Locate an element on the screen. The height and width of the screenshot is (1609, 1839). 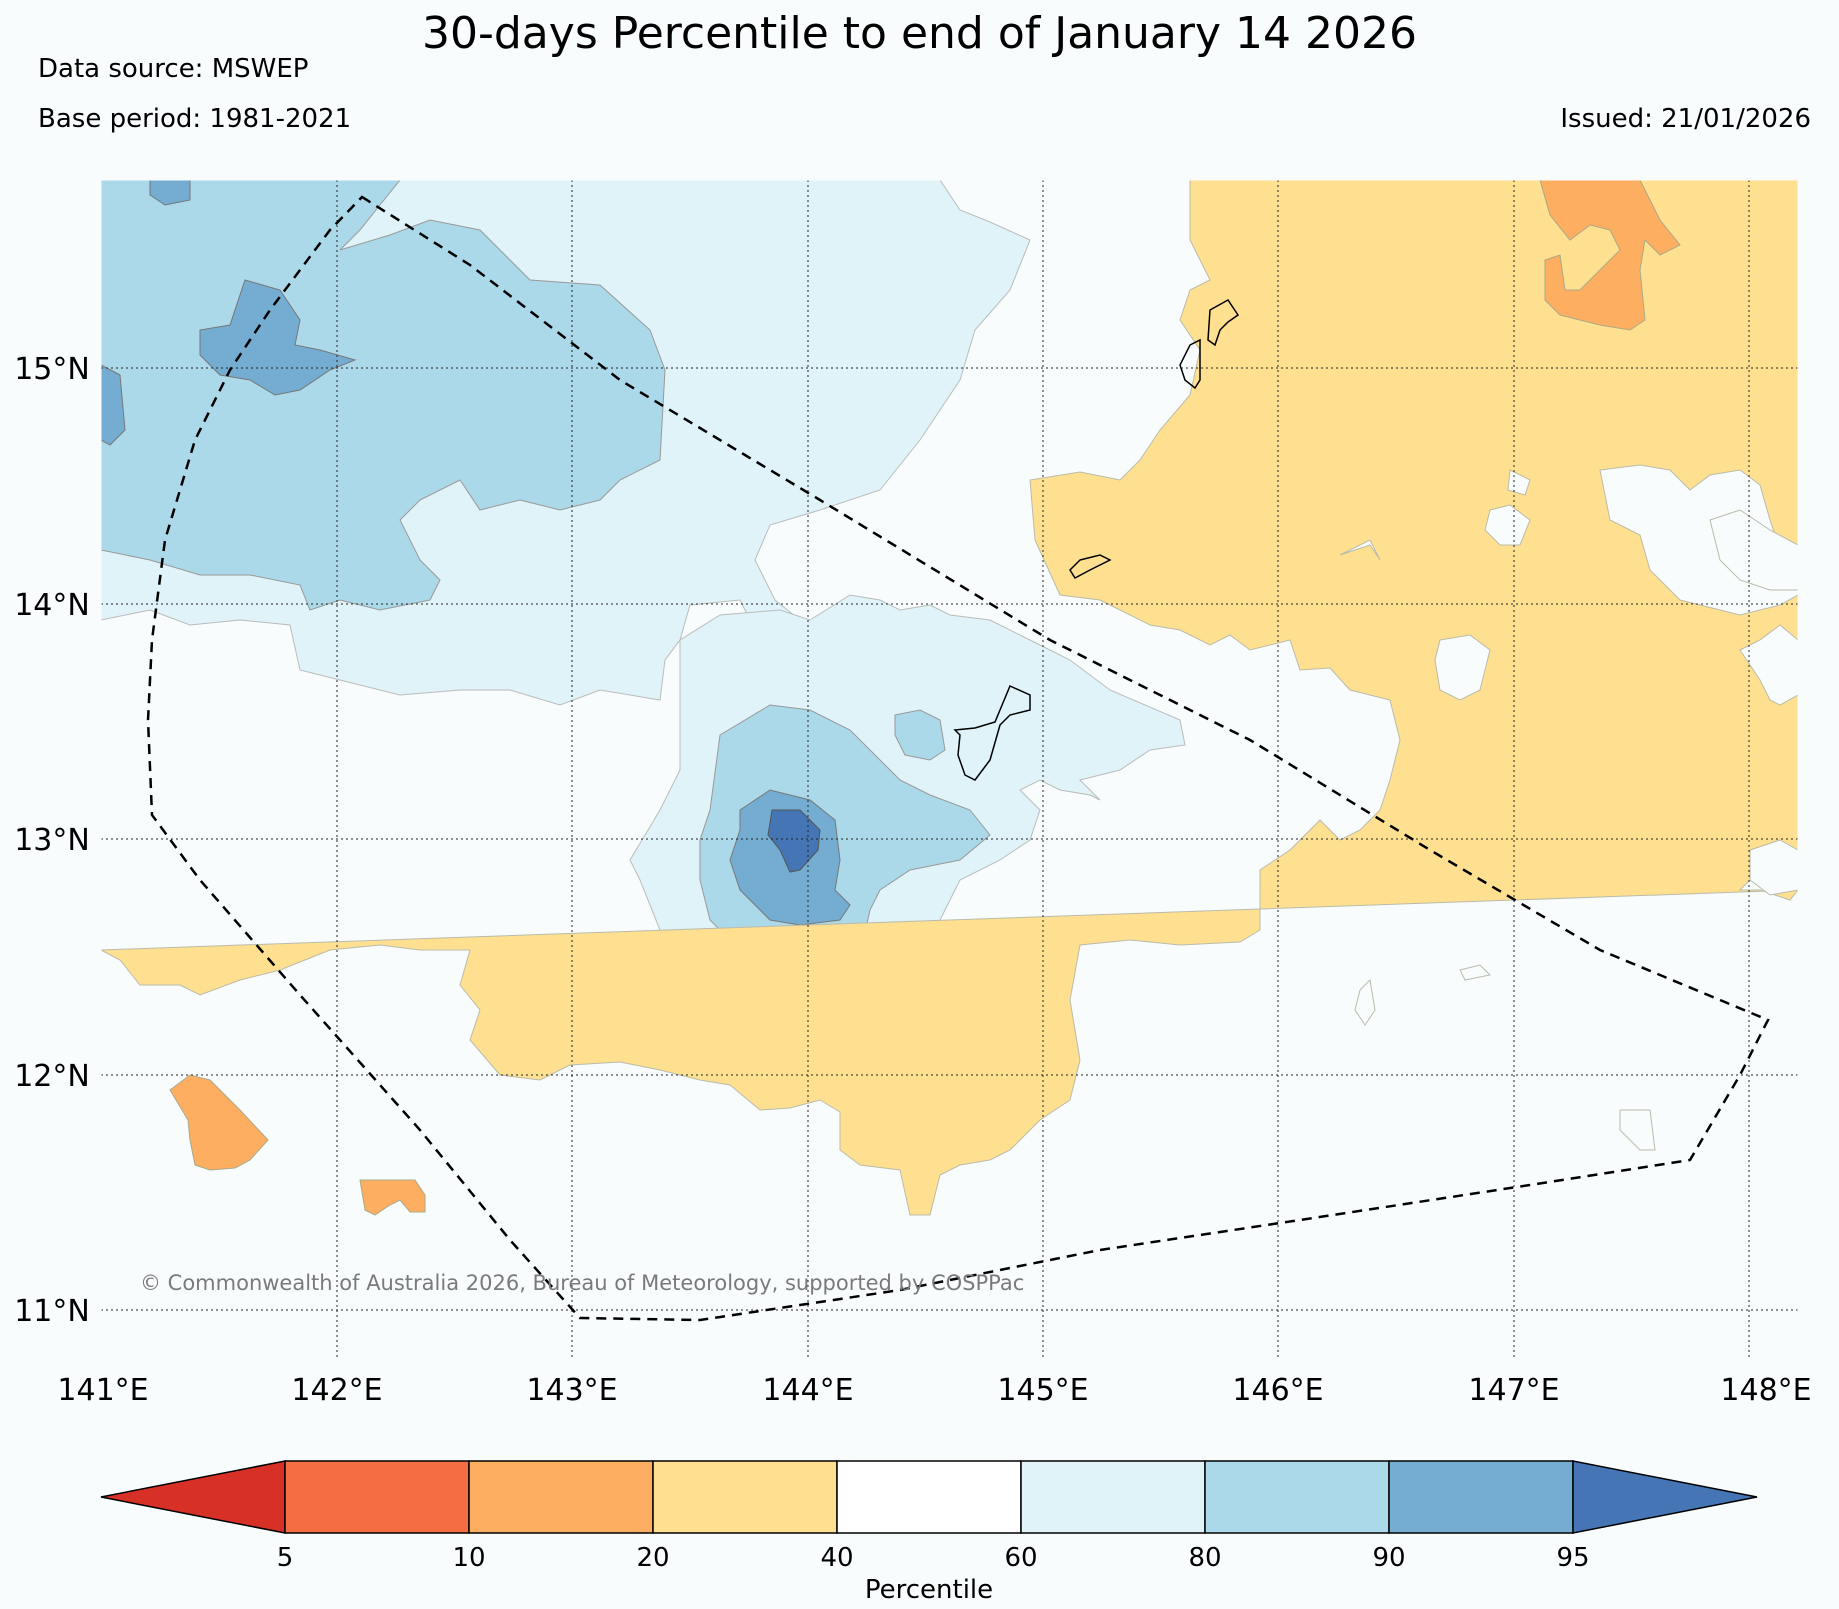
band-80-90-islet is located at coordinates (920, 735).